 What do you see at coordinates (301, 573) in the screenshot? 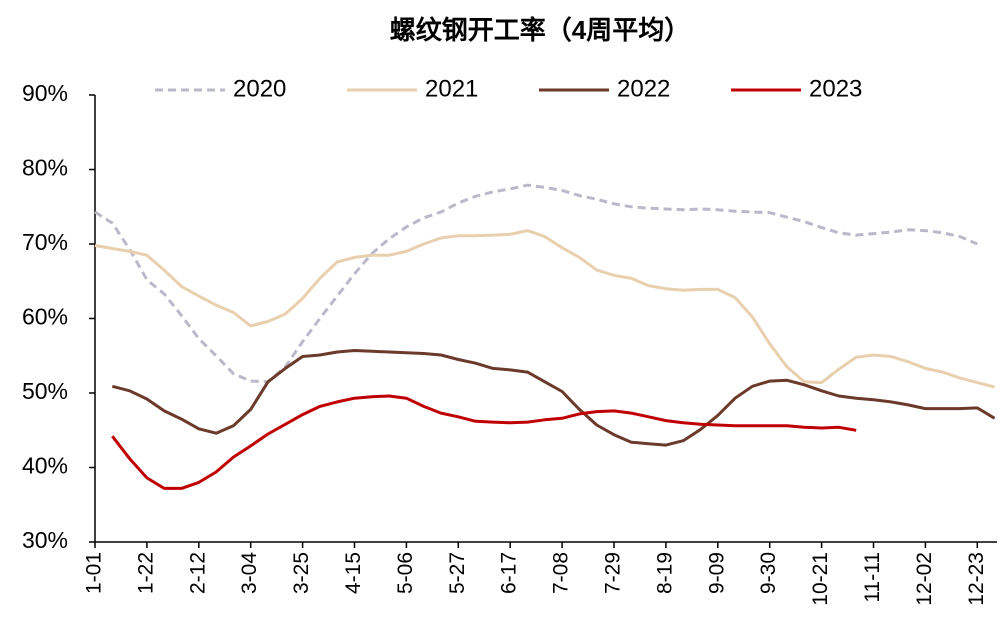
I see `x-tick-label: 3-25` at bounding box center [301, 573].